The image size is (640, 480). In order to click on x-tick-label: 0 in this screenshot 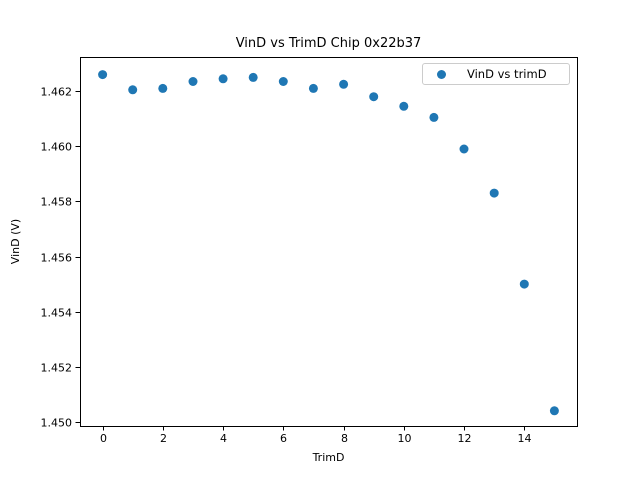, I will do `click(103, 438)`.